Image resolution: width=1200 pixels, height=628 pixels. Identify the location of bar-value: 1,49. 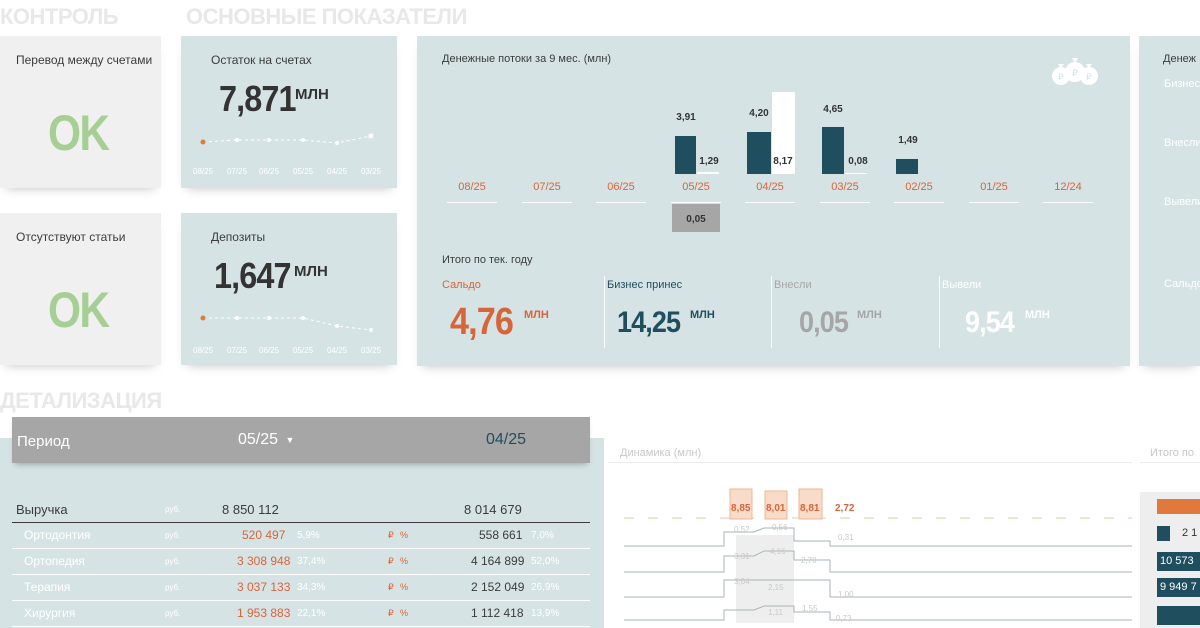
(908, 140).